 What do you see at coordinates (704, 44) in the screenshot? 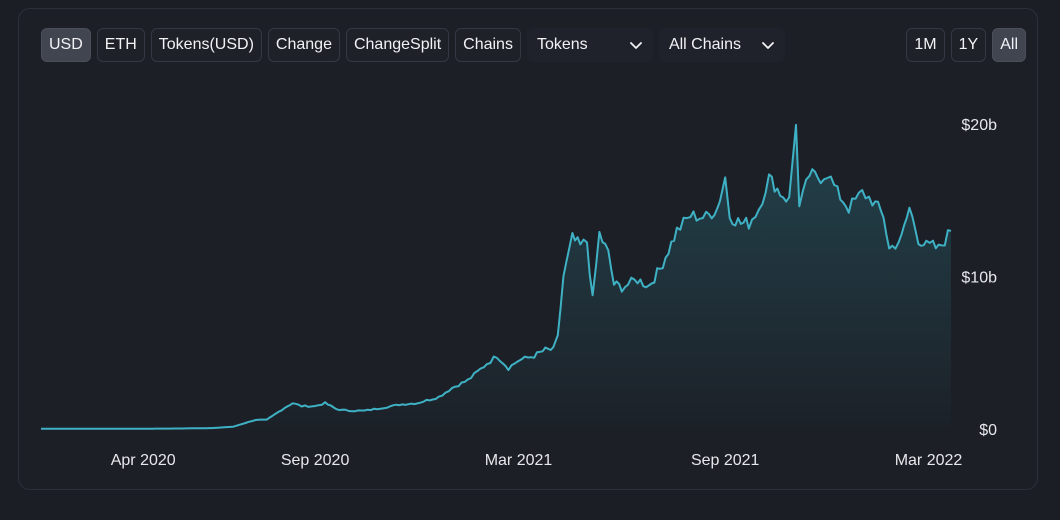
I see `chains-select-value: All Chains` at bounding box center [704, 44].